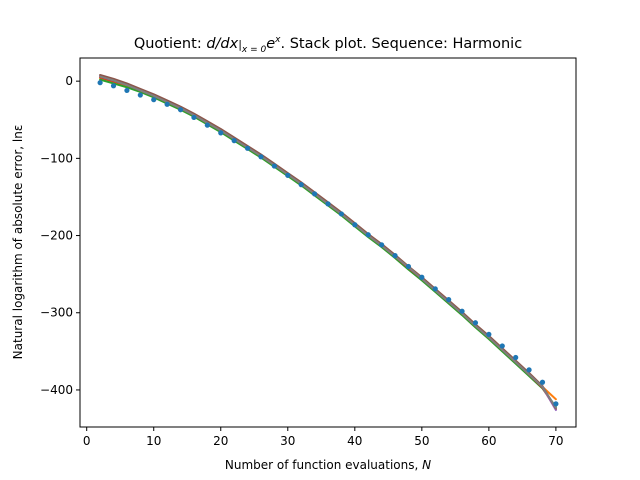 The image size is (640, 480). I want to click on x-tick-label: 20, so click(220, 441).